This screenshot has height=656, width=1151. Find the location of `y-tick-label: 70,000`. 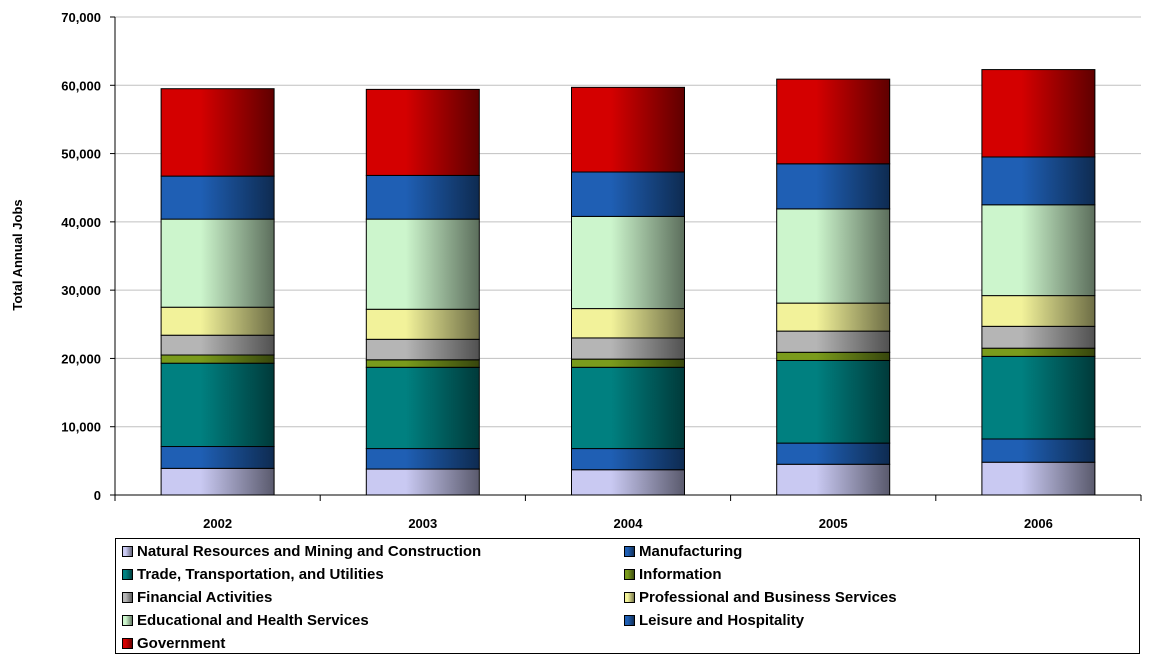

y-tick-label: 70,000 is located at coordinates (81, 17).